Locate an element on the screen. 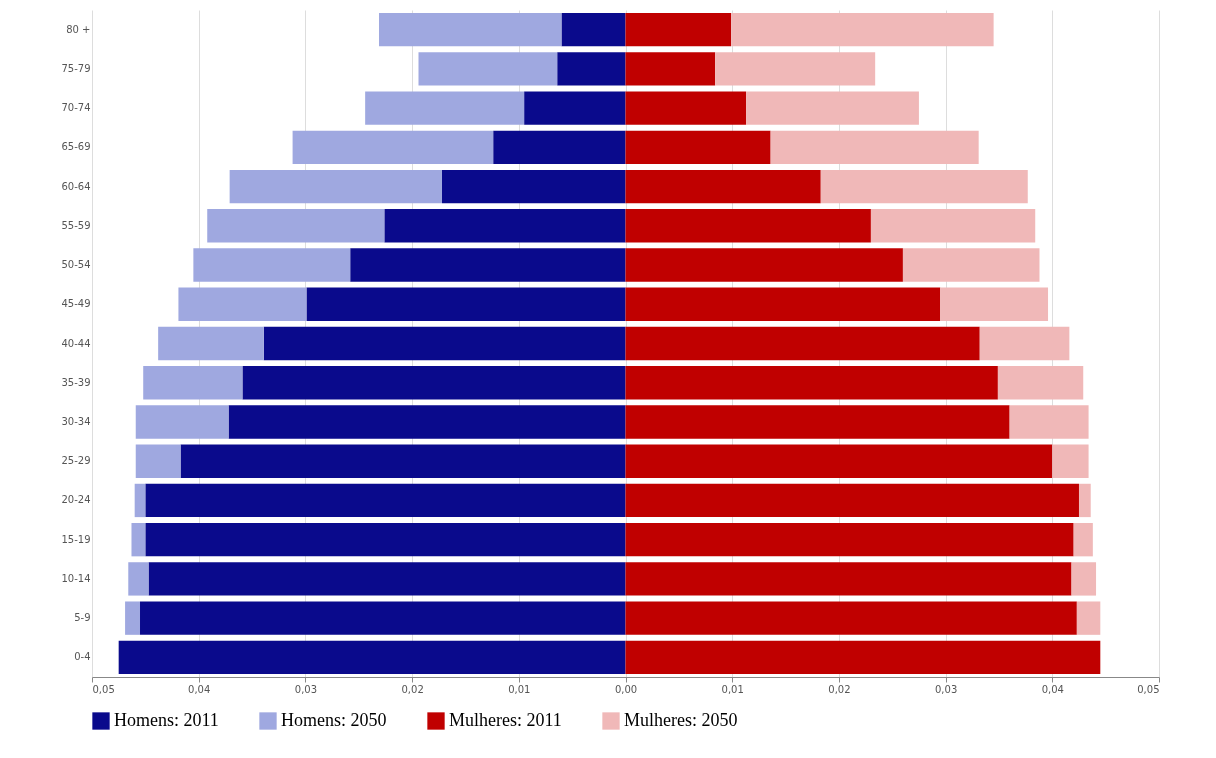  y-tick-label: 10-14 is located at coordinates (76, 578).